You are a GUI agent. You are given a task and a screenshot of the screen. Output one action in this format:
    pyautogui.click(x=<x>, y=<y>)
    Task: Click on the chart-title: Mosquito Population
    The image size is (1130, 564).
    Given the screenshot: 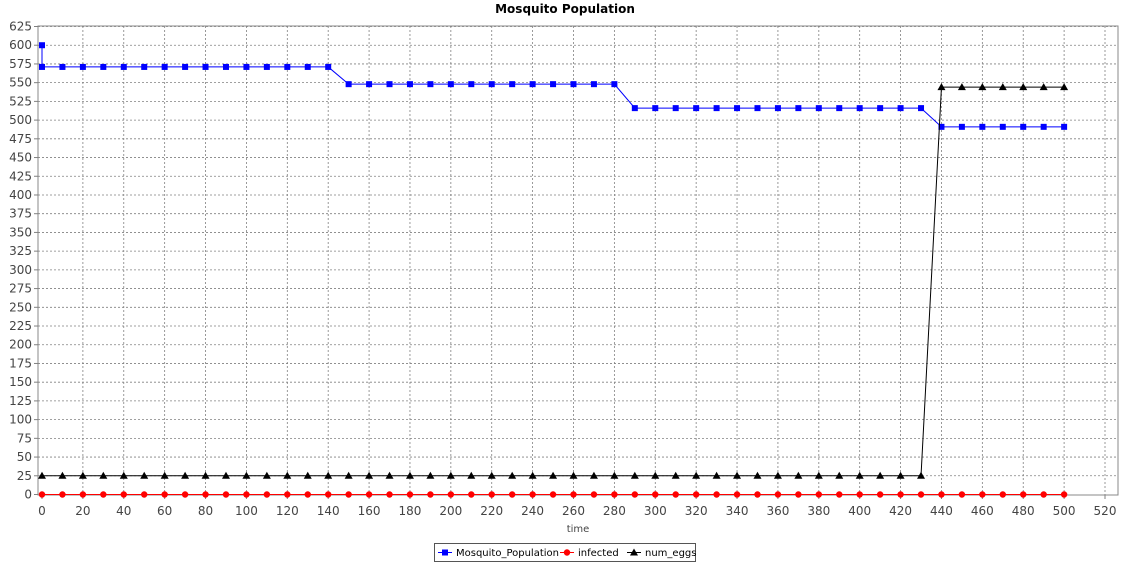 What is the action you would take?
    pyautogui.click(x=565, y=9)
    